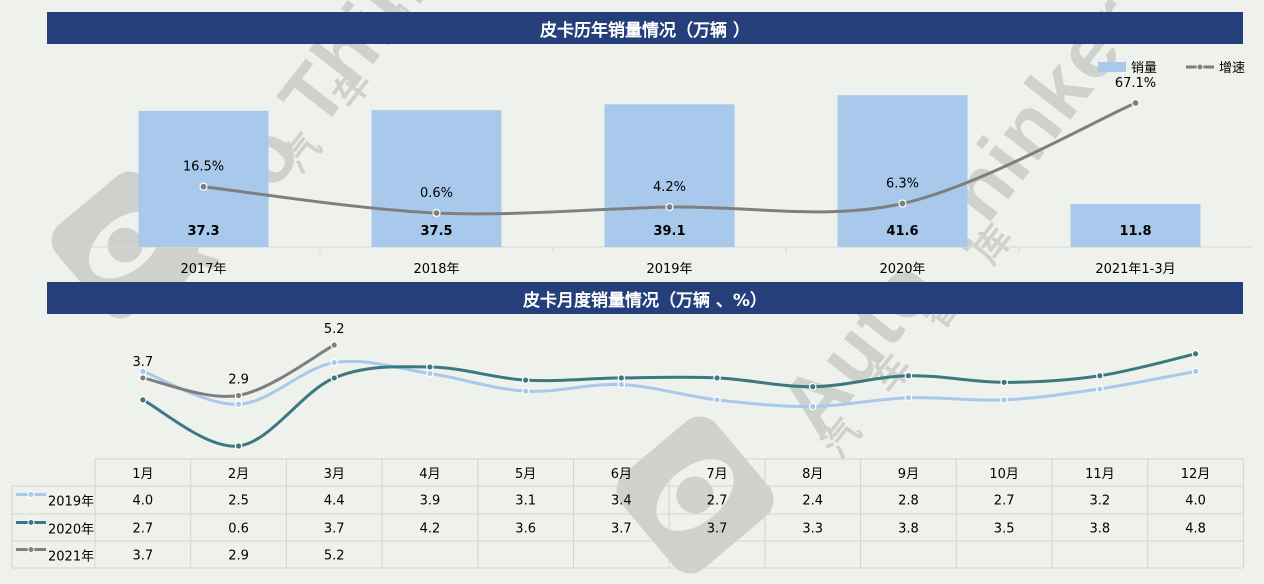 This screenshot has width=1264, height=584. What do you see at coordinates (436, 193) in the screenshot?
I see `growth-label: 0.6%` at bounding box center [436, 193].